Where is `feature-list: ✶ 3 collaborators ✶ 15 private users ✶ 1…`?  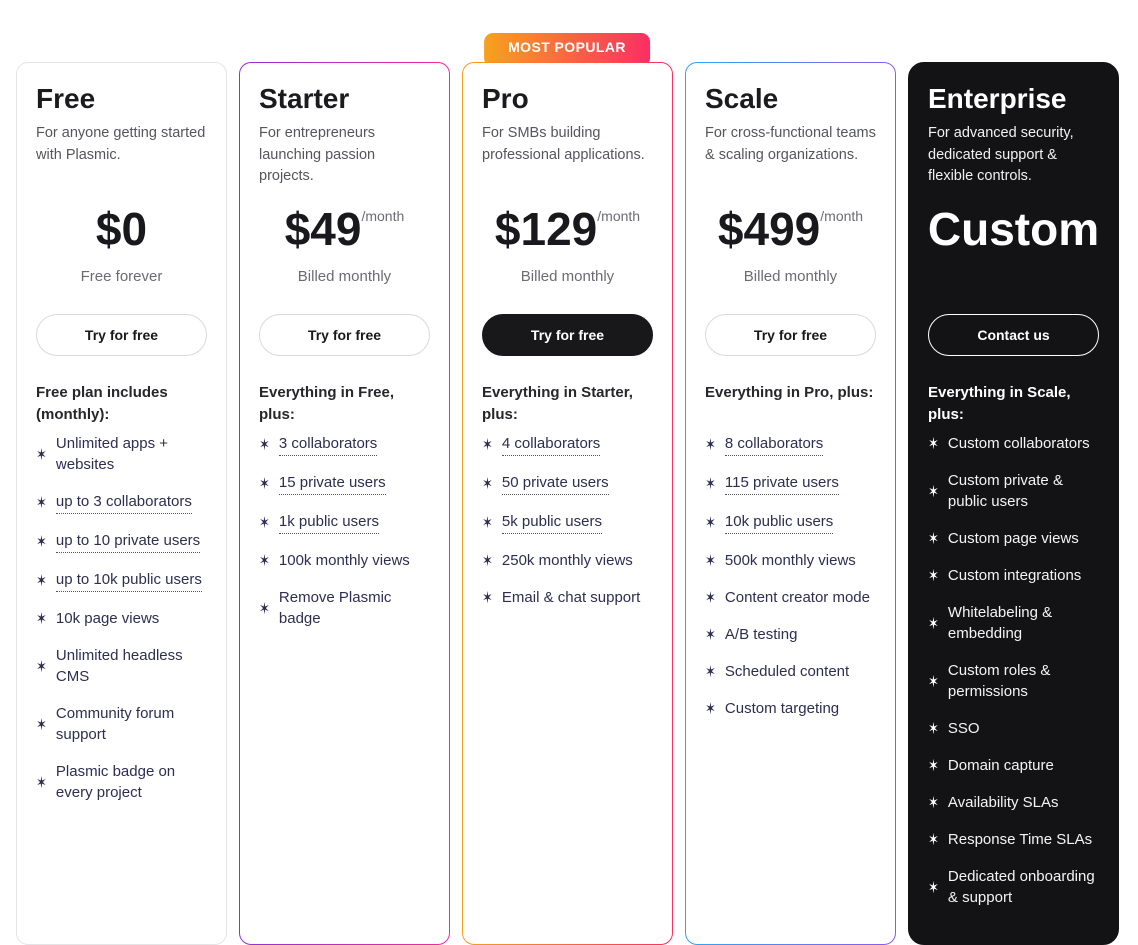 feature-list: ✶ 3 collaborators ✶ 15 private users ✶ 1… is located at coordinates (344, 539).